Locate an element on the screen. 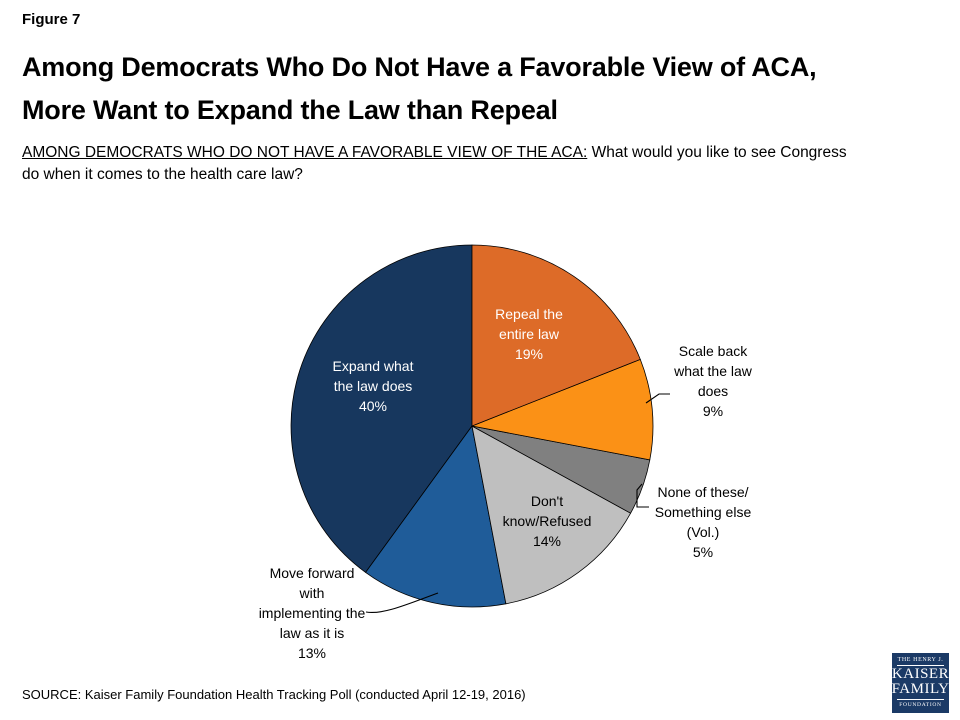 The height and width of the screenshot is (720, 960). slice-label-dont-know-refused: Don't know/Refused 14% is located at coordinates (547, 521).